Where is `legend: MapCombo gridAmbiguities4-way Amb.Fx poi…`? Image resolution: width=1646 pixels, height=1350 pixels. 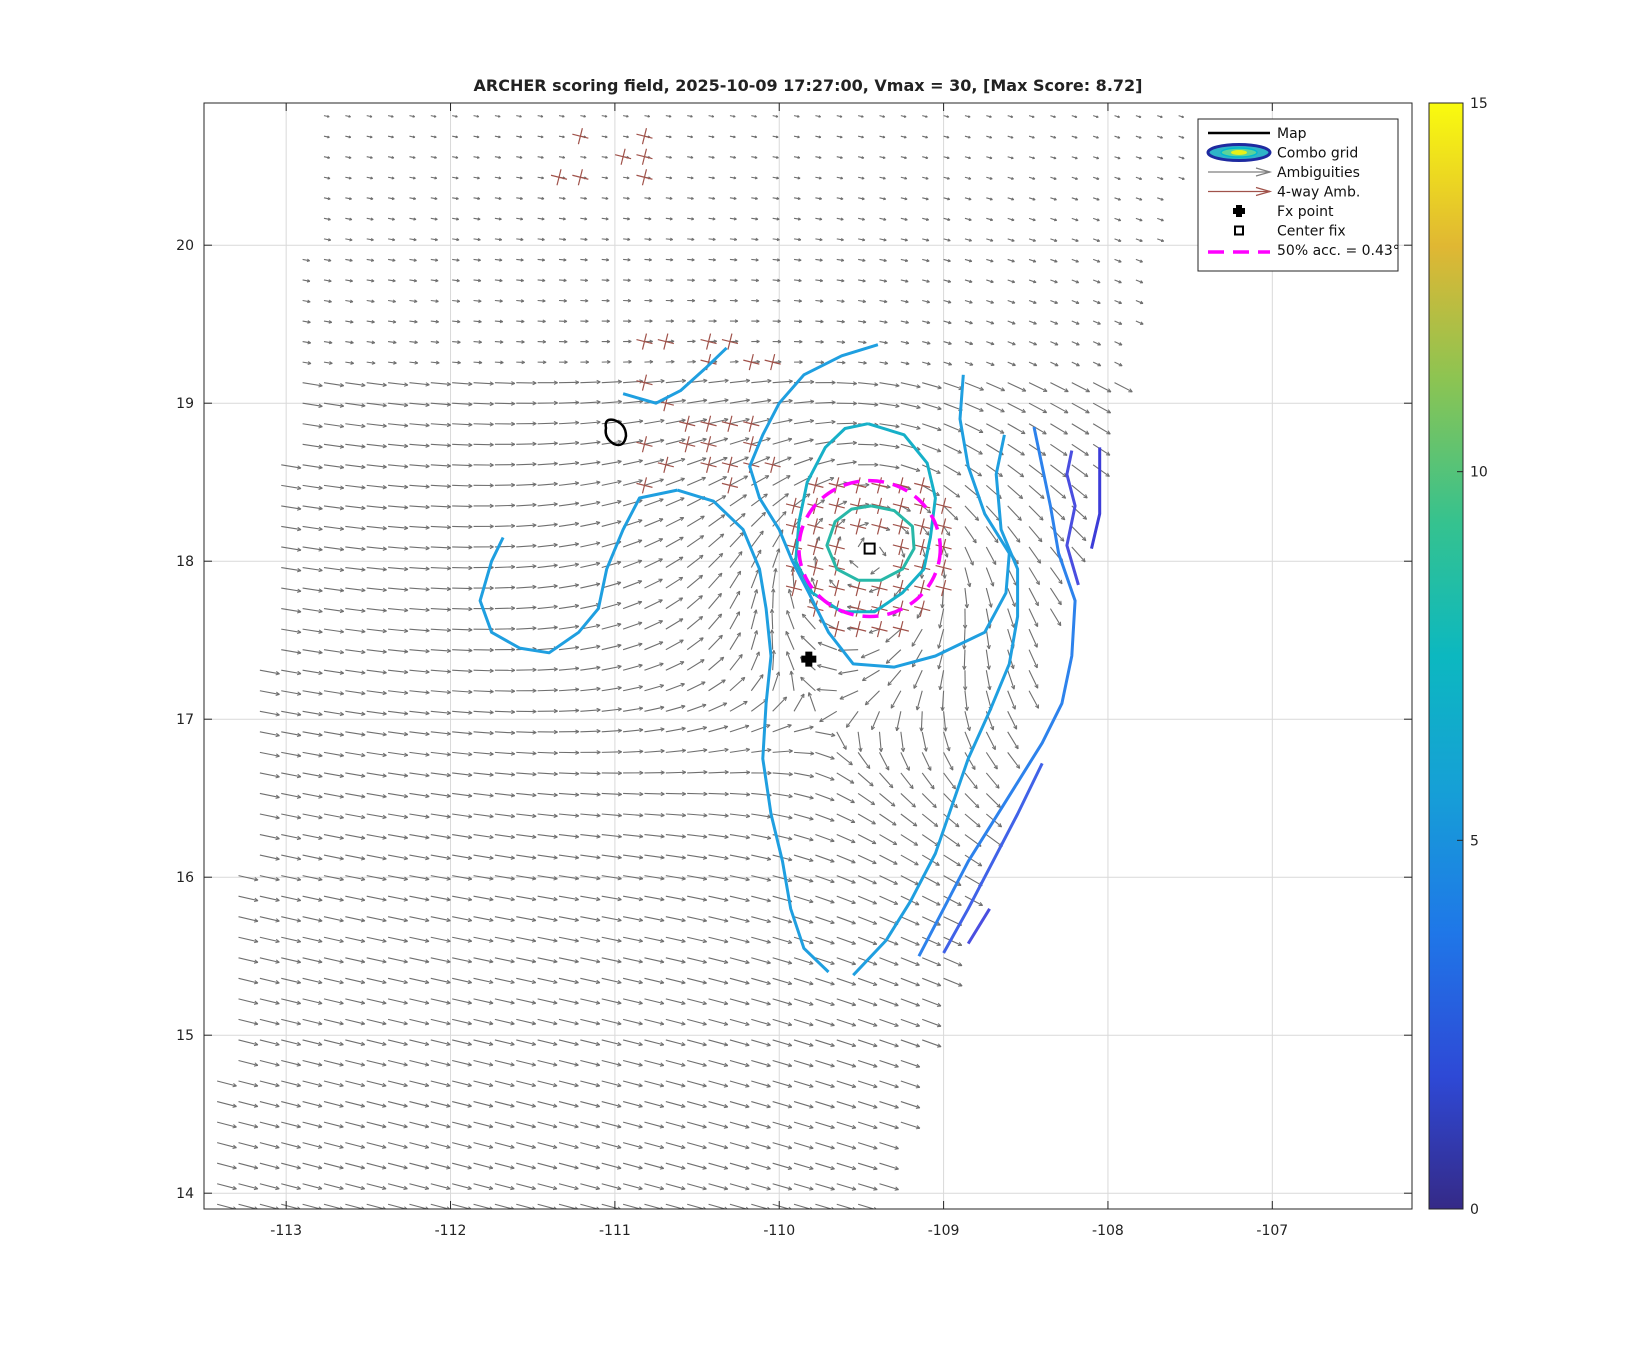
legend: MapCombo gridAmbiguities4-way Amb.Fx poi… is located at coordinates (1299, 195).